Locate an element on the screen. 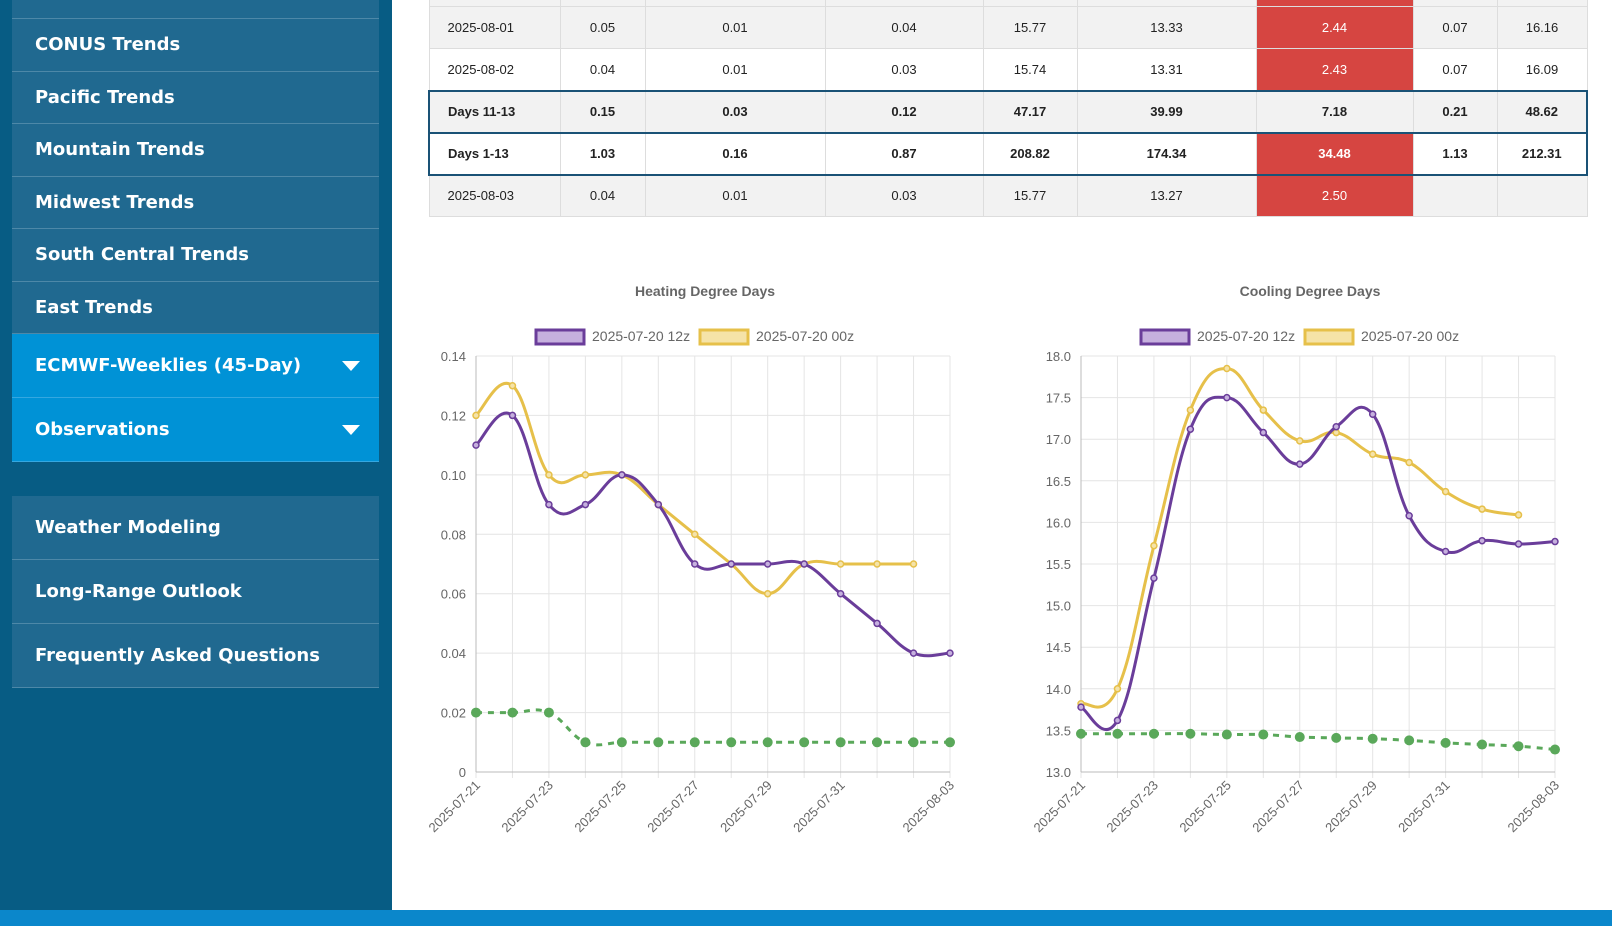  sidebar-item-weather-modeling: Weather Modeling is located at coordinates (195, 528).